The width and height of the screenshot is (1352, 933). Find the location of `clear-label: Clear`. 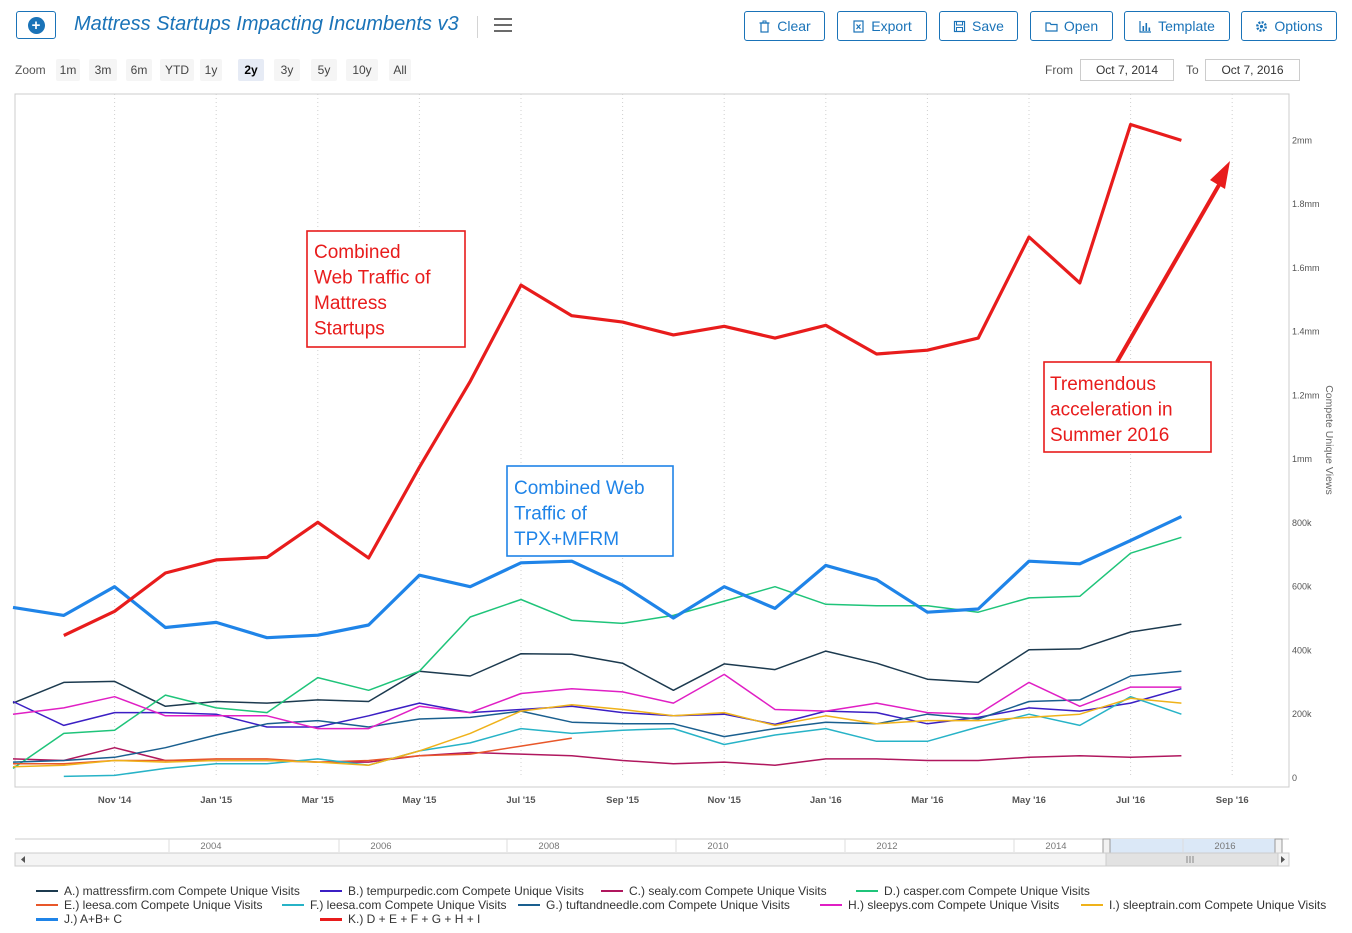

clear-label: Clear is located at coordinates (794, 26).